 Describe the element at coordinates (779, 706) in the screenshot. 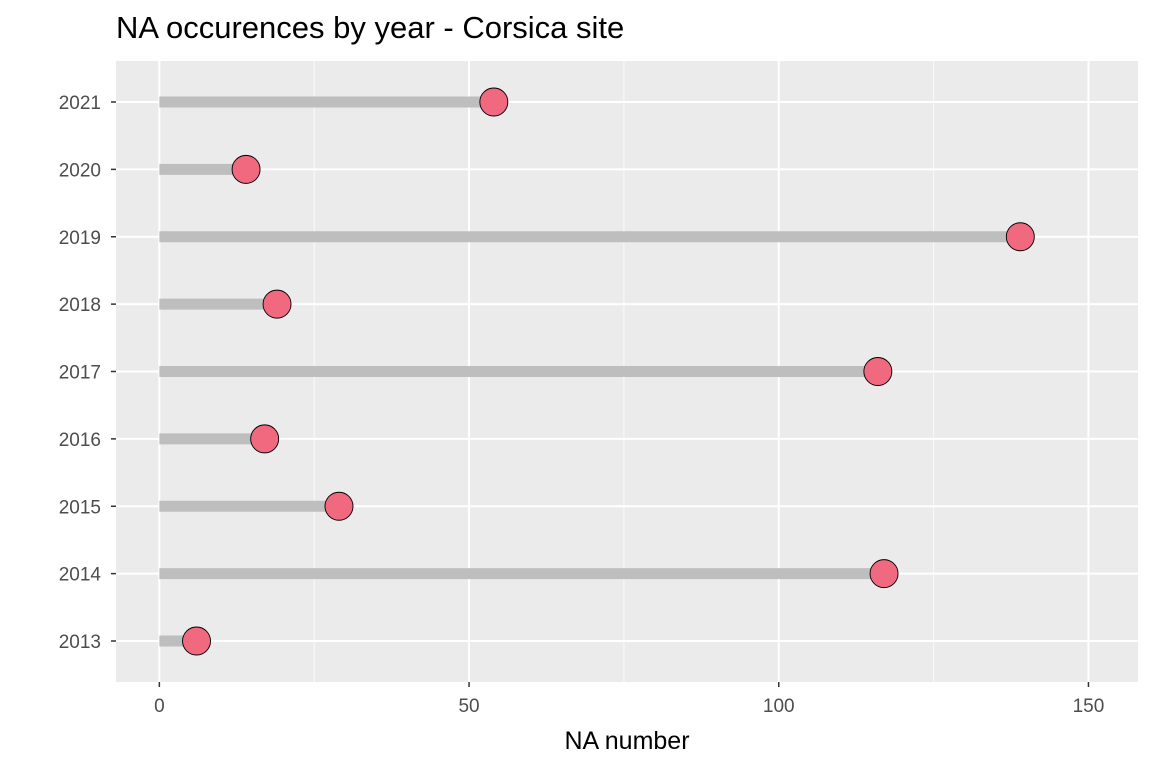

I see `x-tick-label: 100` at that location.